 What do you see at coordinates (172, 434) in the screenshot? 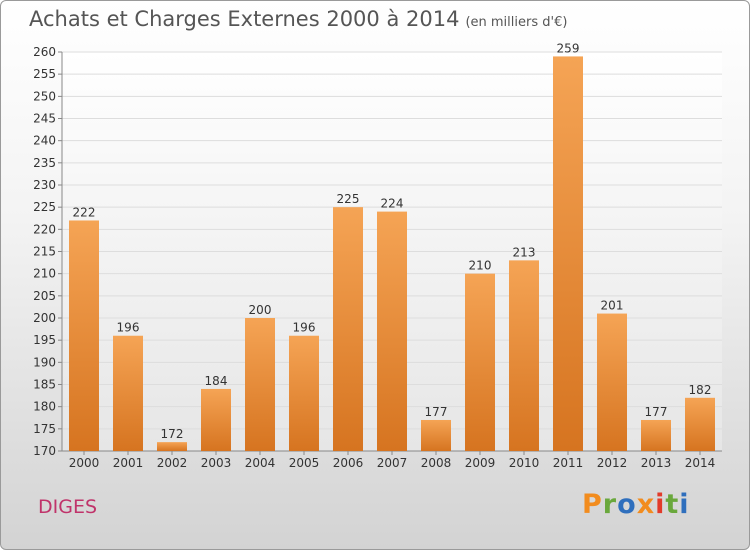
I see `data-label-2002: 172` at bounding box center [172, 434].